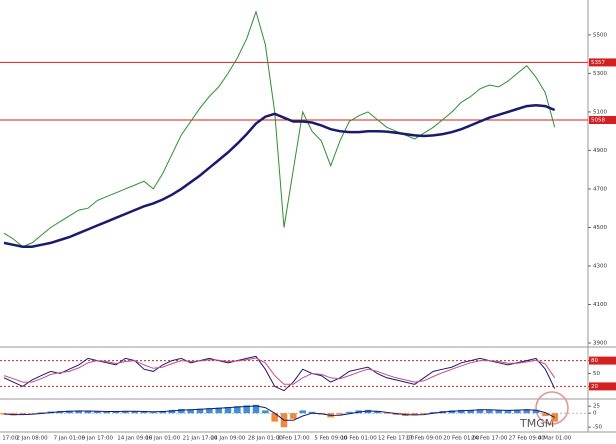 This screenshot has width=616, height=444. I want to click on x-tick-label: 7 Jan 01:00, so click(70, 439).